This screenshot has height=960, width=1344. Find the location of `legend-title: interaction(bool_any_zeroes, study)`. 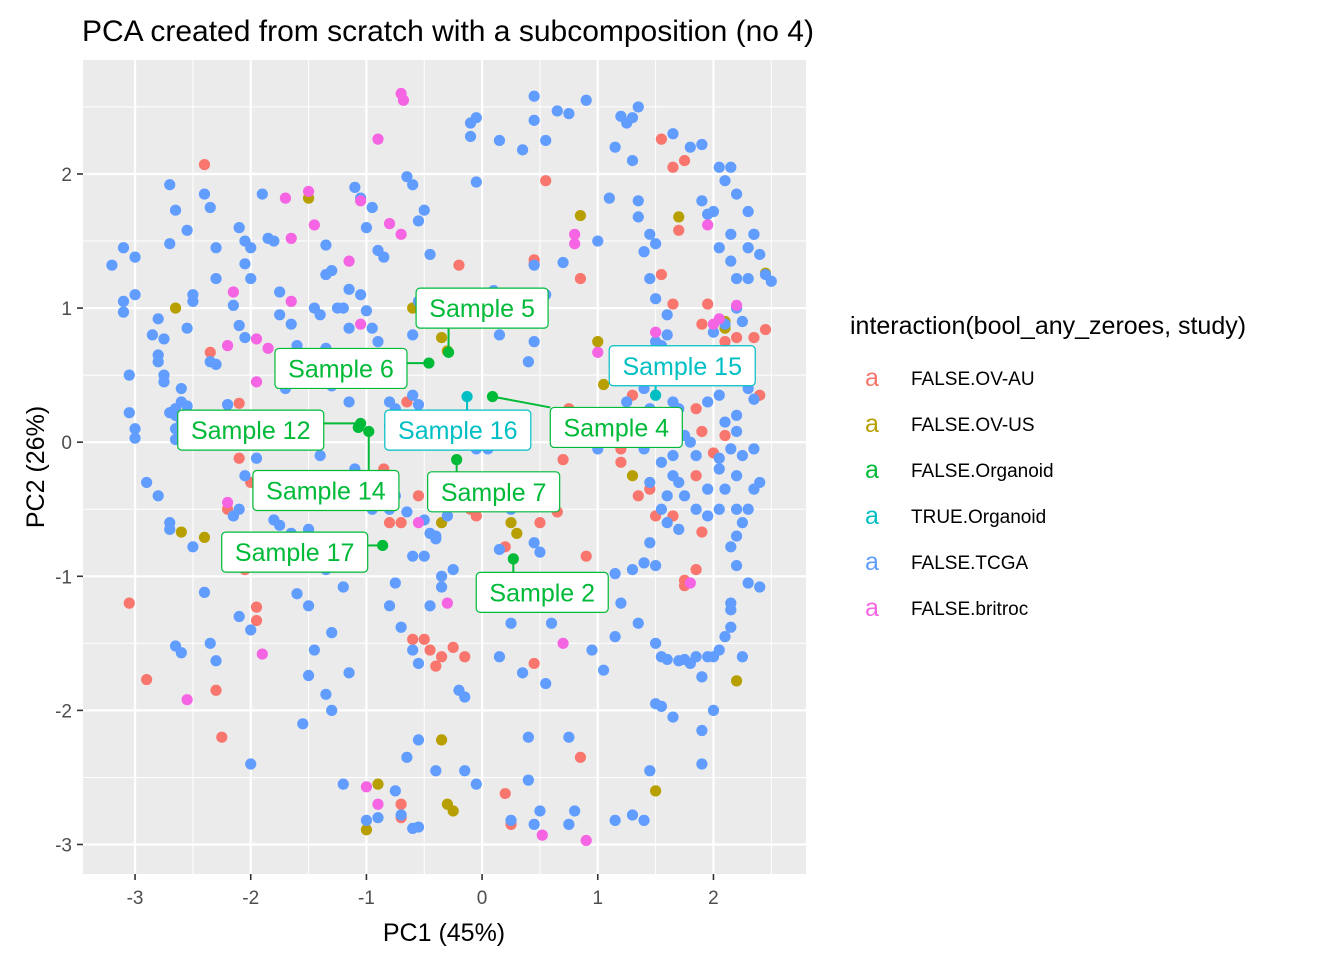

legend-title: interaction(bool_any_zeroes, study) is located at coordinates (1048, 326).